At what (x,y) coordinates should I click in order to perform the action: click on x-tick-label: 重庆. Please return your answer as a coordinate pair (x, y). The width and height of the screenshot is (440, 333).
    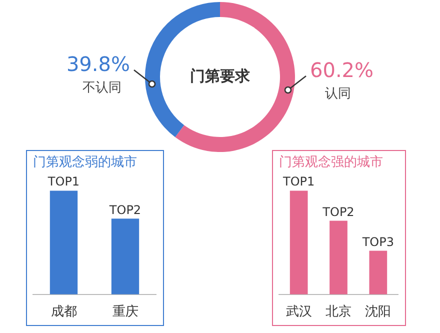
    Looking at the image, I should click on (125, 312).